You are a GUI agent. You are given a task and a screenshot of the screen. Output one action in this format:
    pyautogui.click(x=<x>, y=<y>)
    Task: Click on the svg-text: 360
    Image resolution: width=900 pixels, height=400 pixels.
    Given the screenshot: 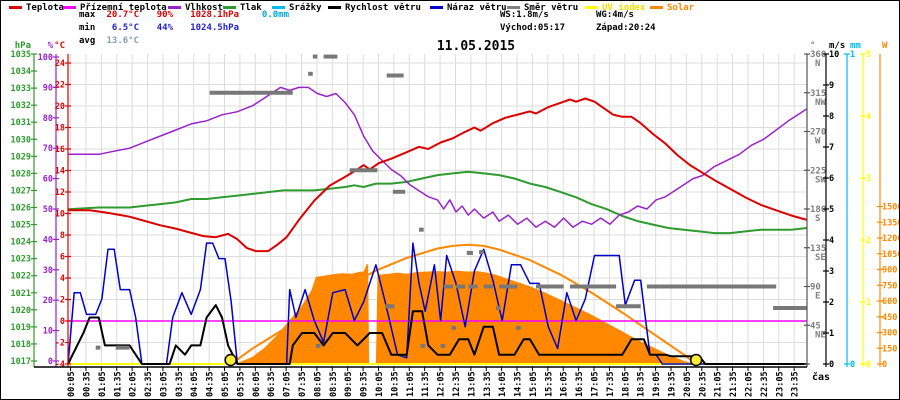 What is the action you would take?
    pyautogui.click(x=818, y=55)
    